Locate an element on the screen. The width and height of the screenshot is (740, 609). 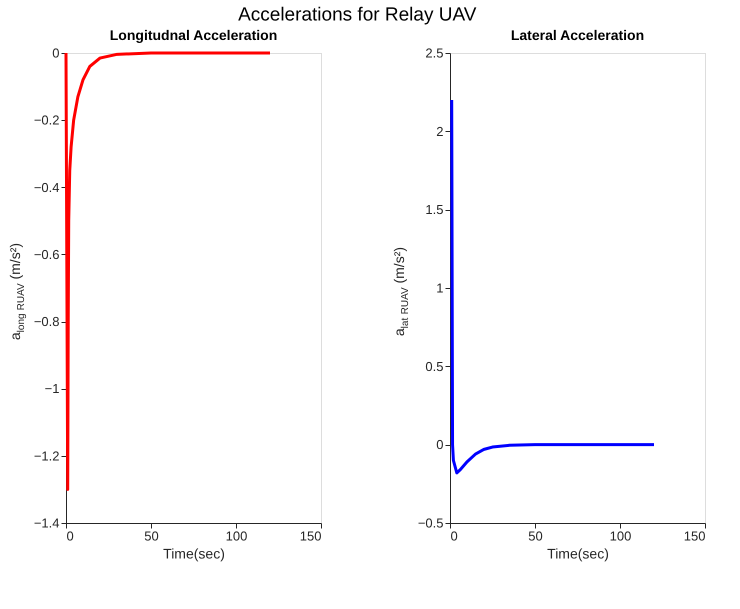
text: Accelerations for Relay UAV is located at coordinates (357, 15).